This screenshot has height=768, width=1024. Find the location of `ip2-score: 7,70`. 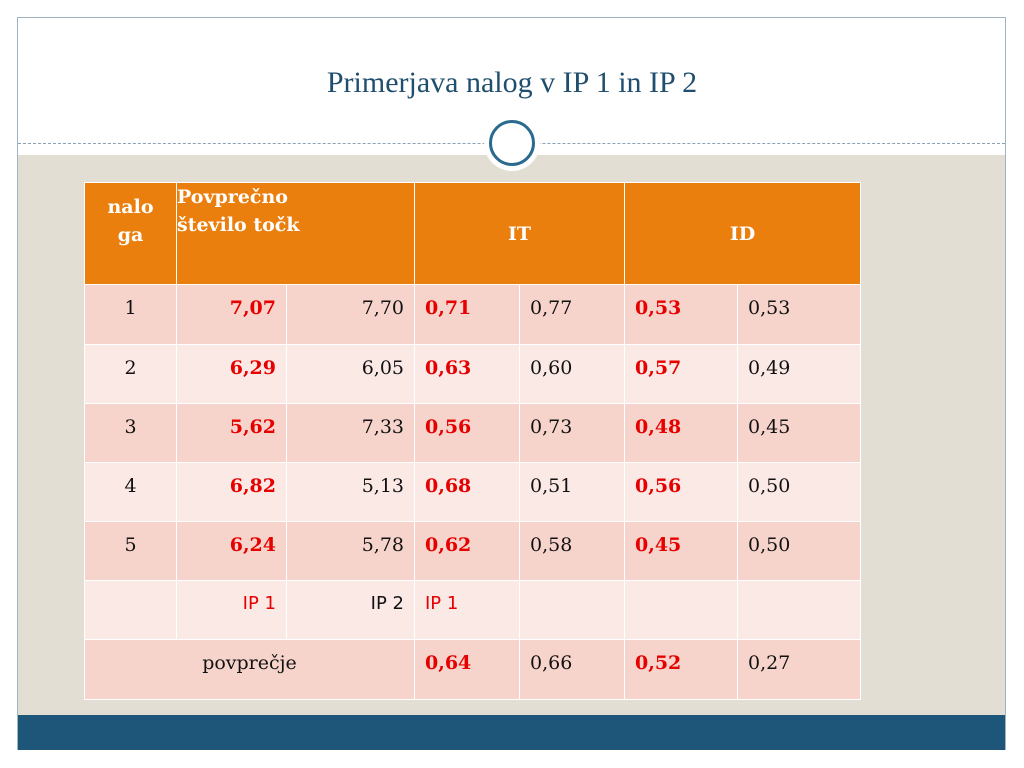

ip2-score: 7,70 is located at coordinates (350, 314).